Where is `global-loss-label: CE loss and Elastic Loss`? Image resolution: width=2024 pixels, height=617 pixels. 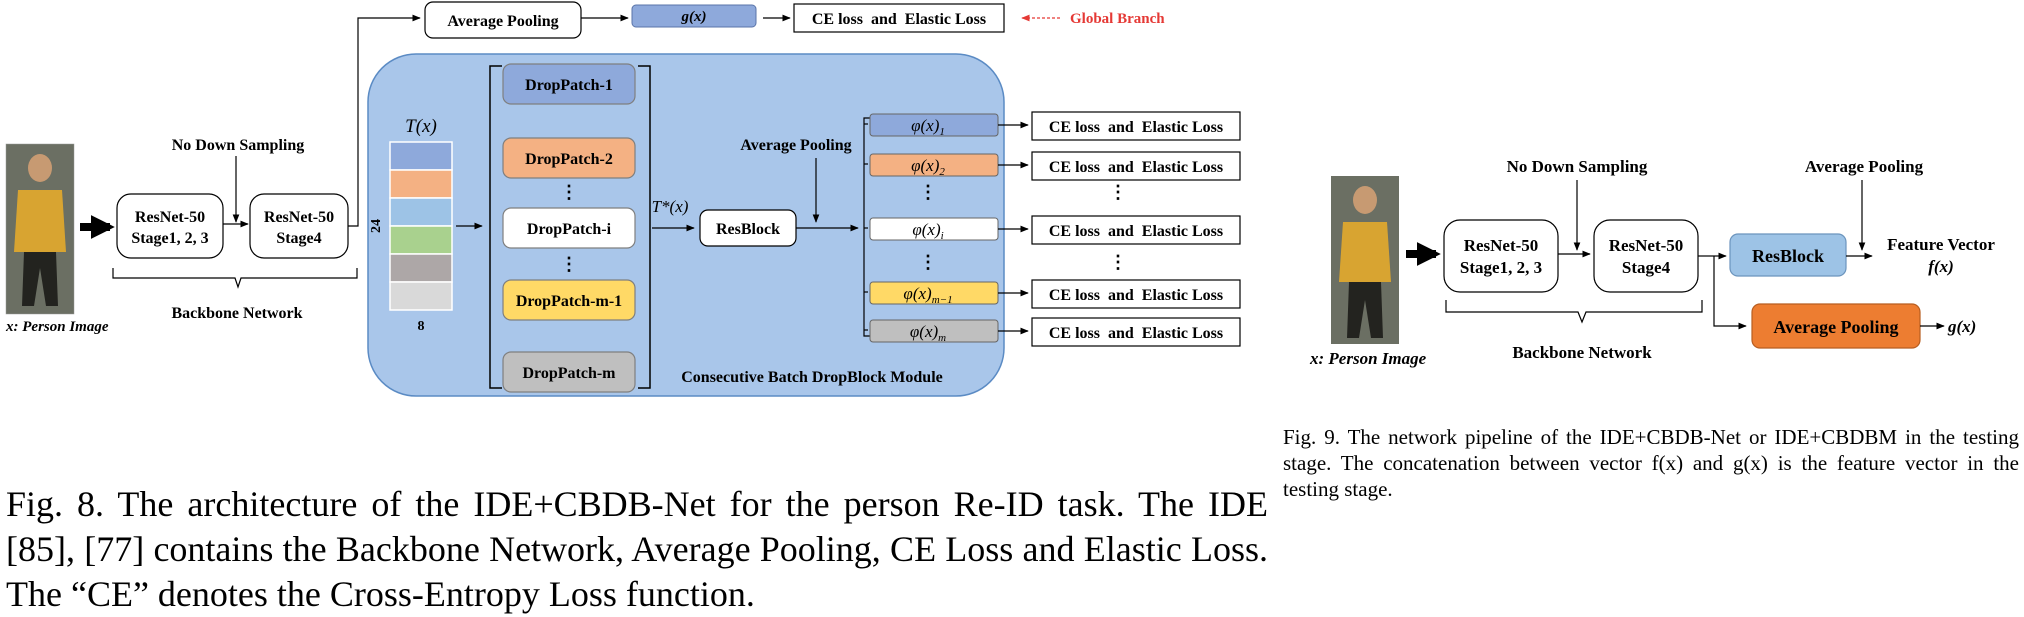
global-loss-label: CE loss and Elastic Loss is located at coordinates (899, 19).